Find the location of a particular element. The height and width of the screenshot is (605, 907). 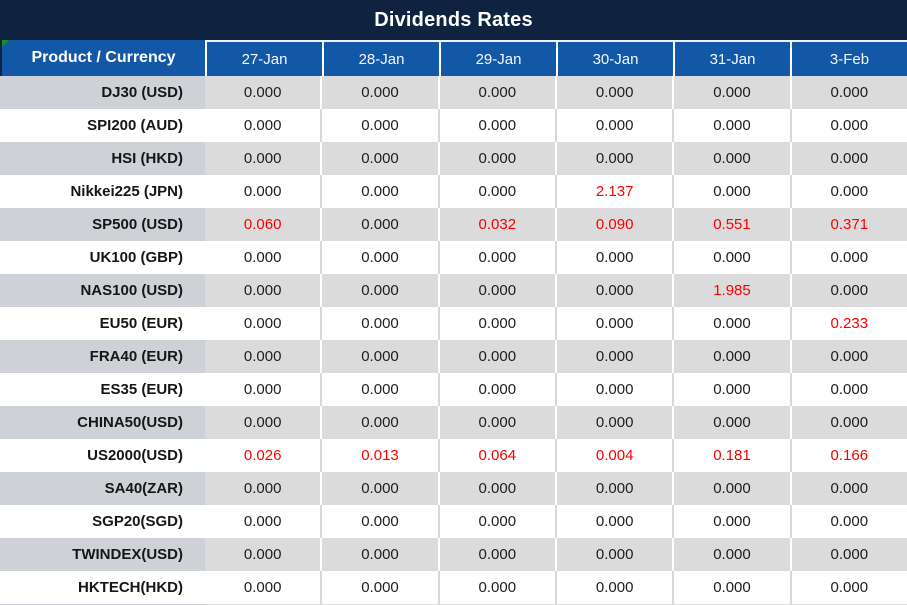

table-row: SGP20(SGD) 0.000 0.000 0.000 0.000 0.000 0.000 is located at coordinates (453, 521).